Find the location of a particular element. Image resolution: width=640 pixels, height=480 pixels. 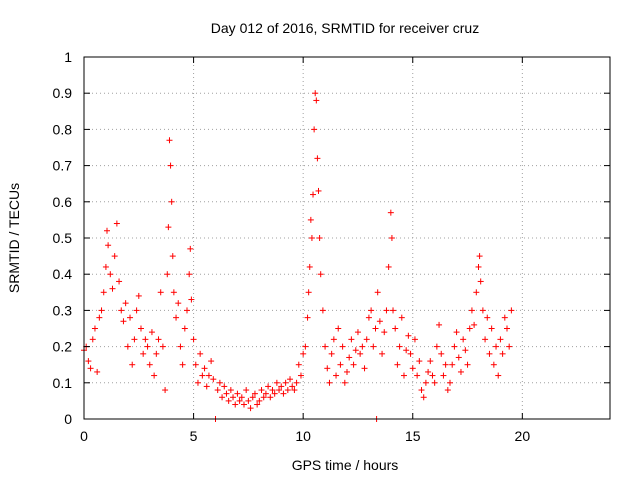

x-tick-label: 0 is located at coordinates (84, 436).